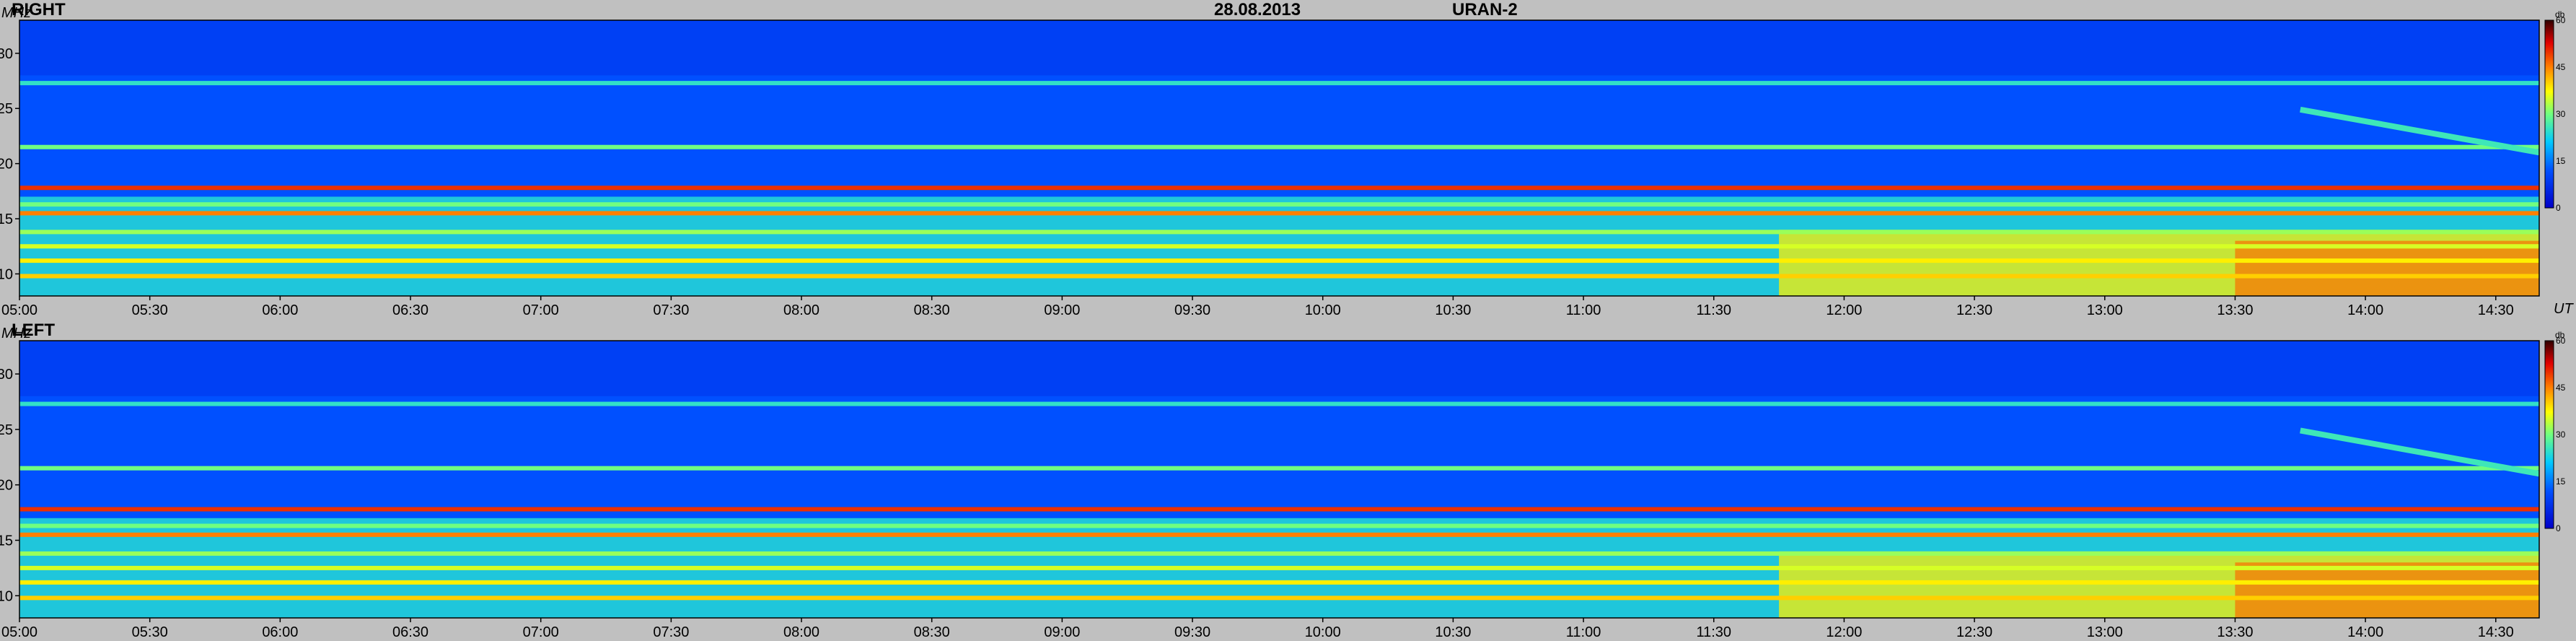  Describe the element at coordinates (39, 9) in the screenshot. I see `panel-title-right: RIGHT` at that location.